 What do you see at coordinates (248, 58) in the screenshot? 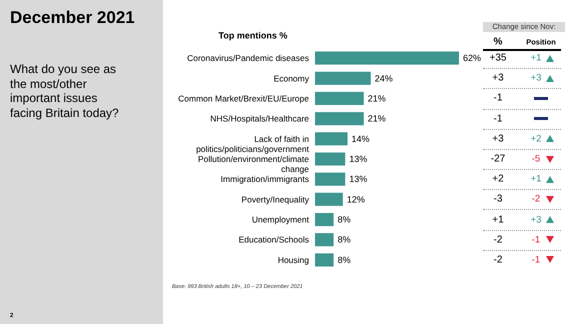
I see `y-tick-label: Coronavirus/Pandemic diseases` at bounding box center [248, 58].